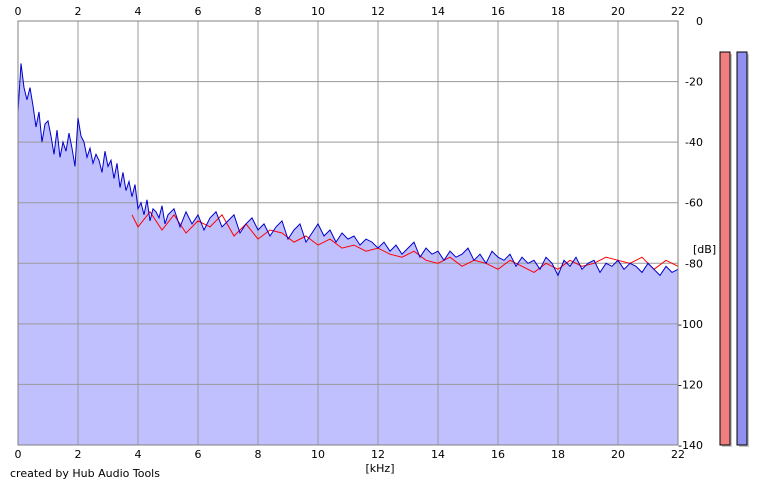 Image resolution: width=760 pixels, height=486 pixels. What do you see at coordinates (678, 11) in the screenshot?
I see `x-tick-top-11: 22` at bounding box center [678, 11].